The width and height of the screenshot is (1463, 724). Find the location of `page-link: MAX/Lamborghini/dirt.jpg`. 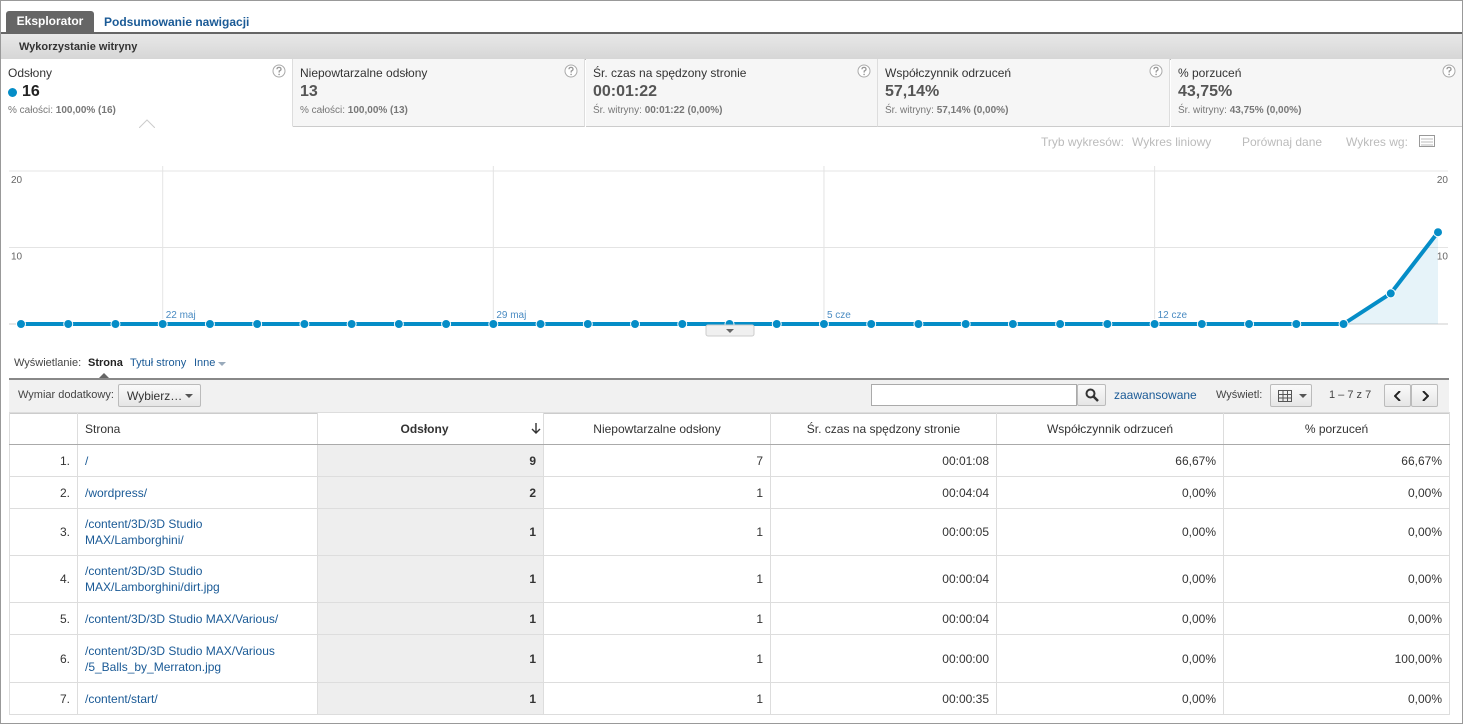

page-link: MAX/Lamborghini/dirt.jpg is located at coordinates (152, 587).